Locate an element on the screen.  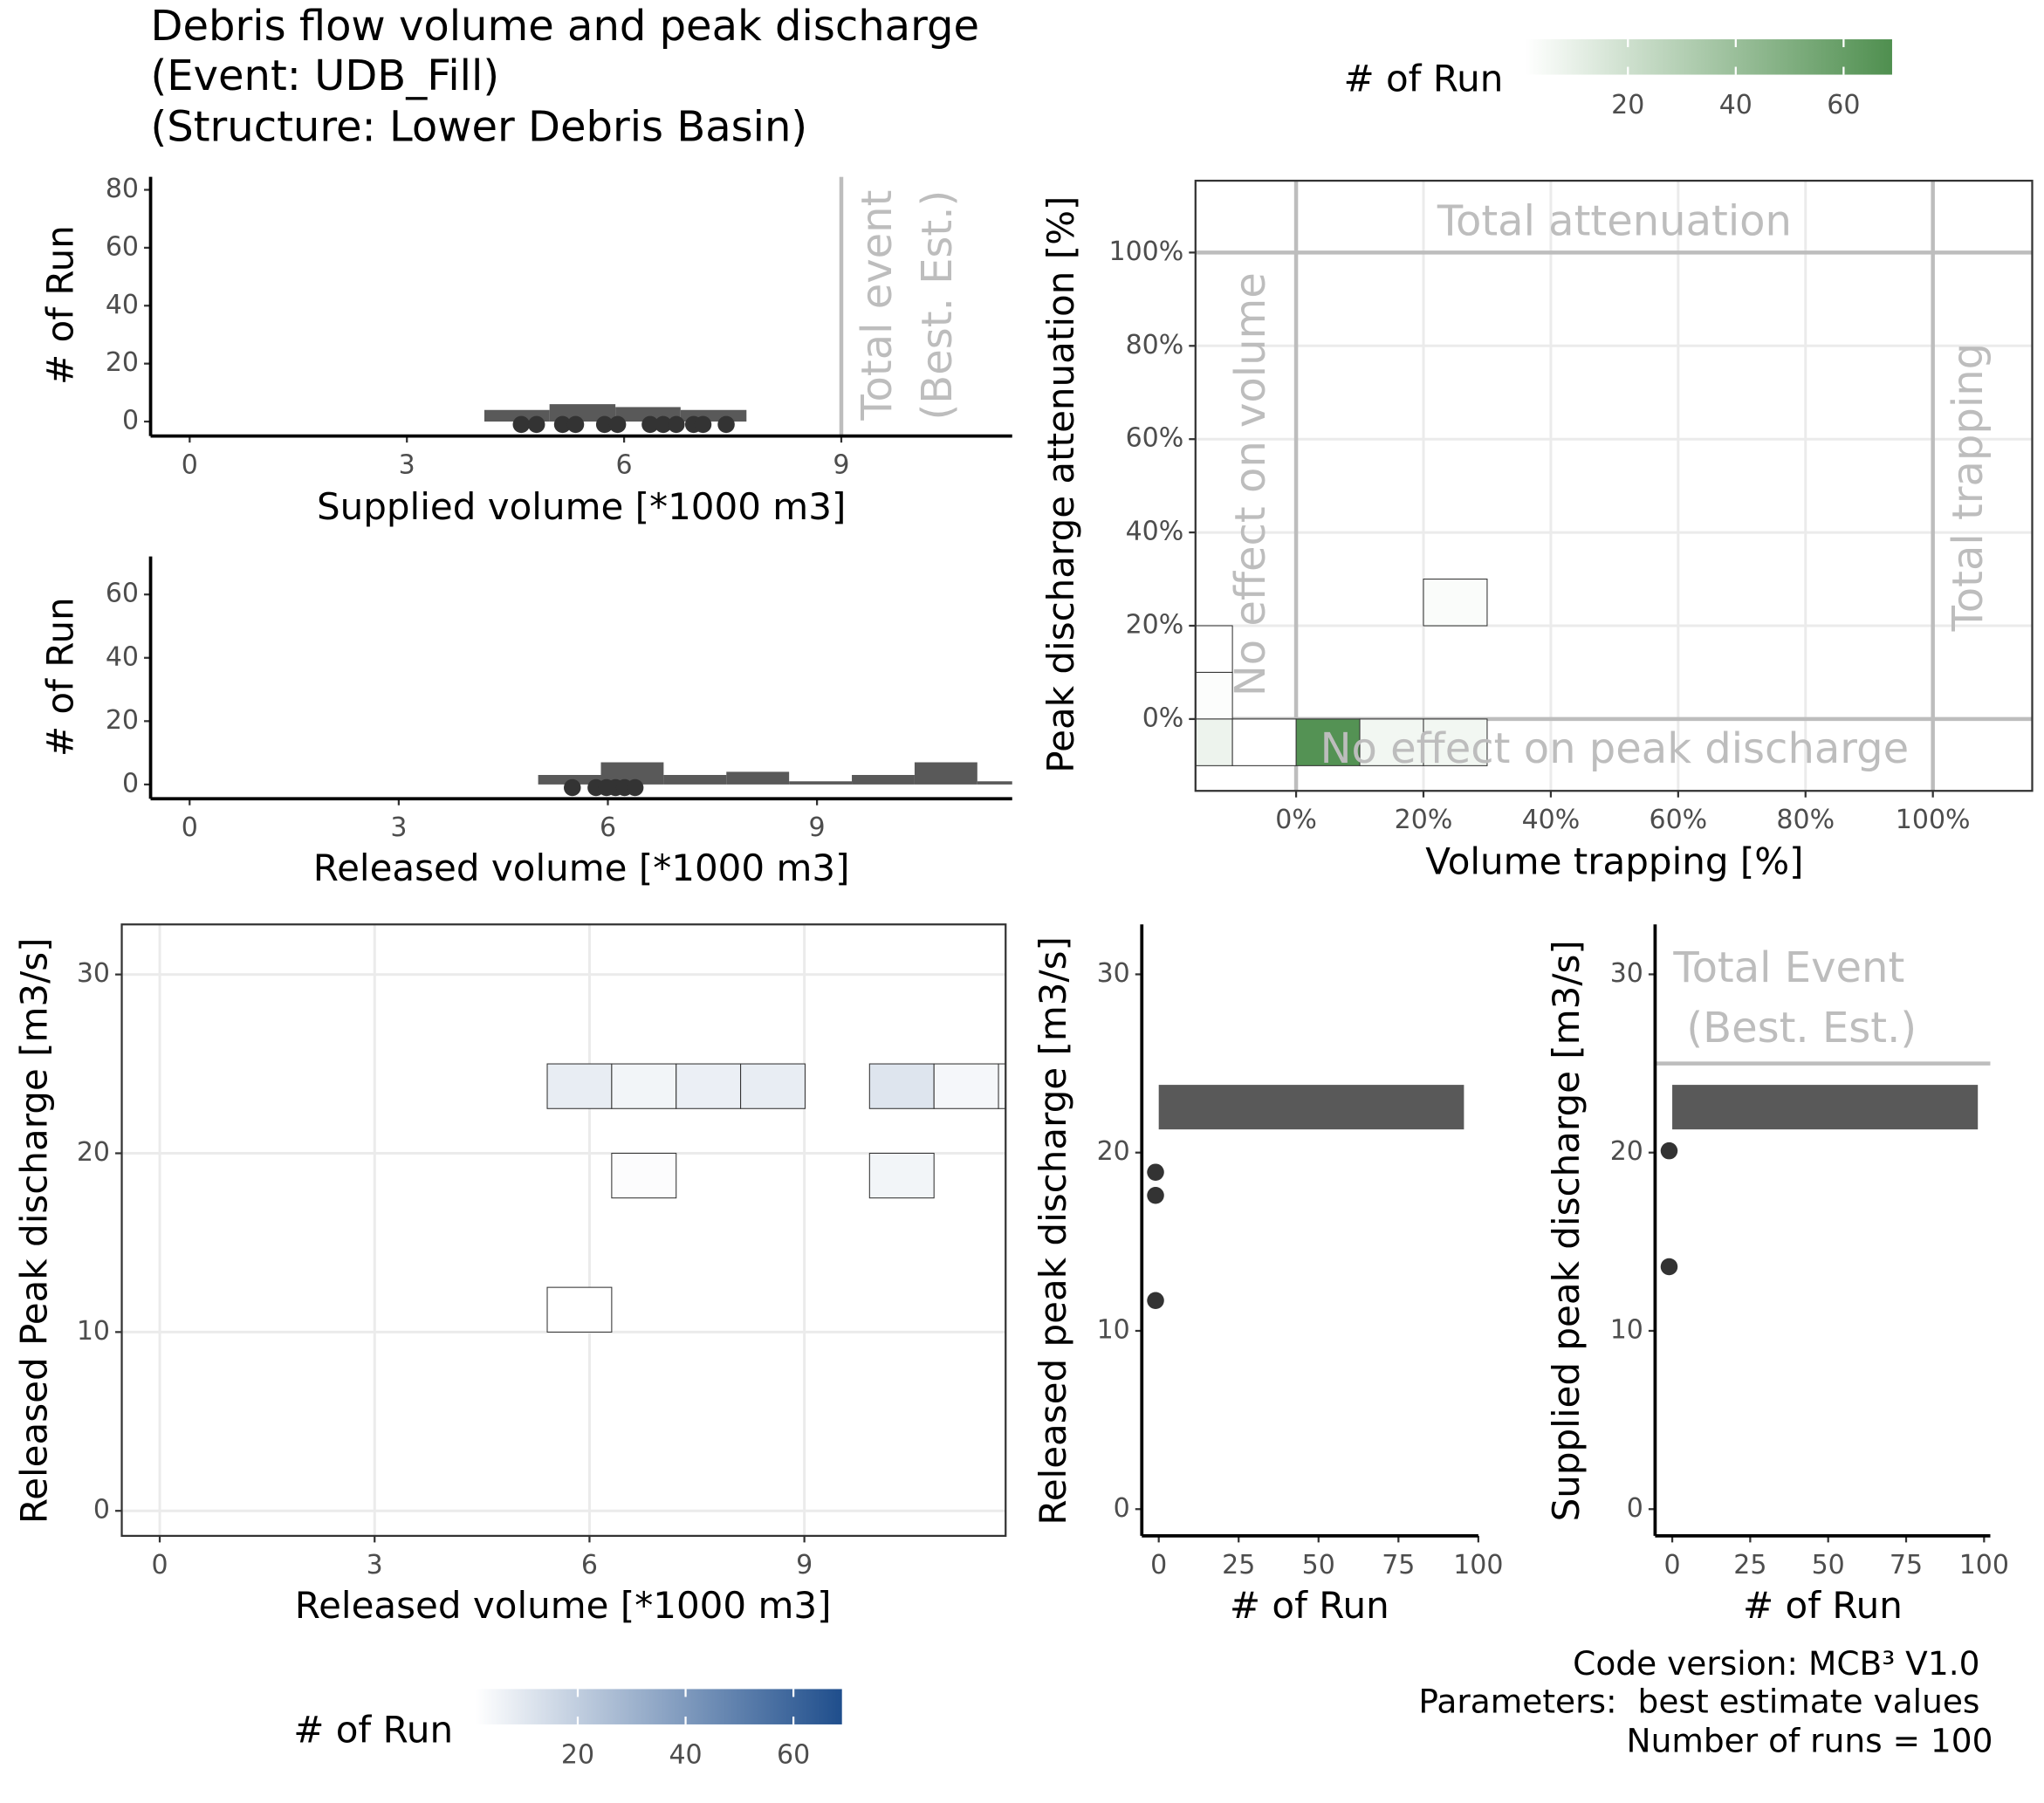
x-axis-title: # of Run is located at coordinates (1823, 1605).